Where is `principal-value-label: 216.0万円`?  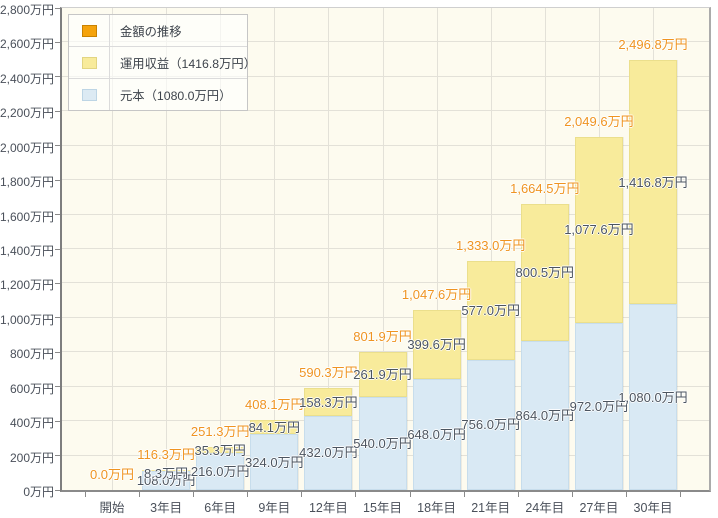 principal-value-label: 216.0万円 is located at coordinates (220, 471).